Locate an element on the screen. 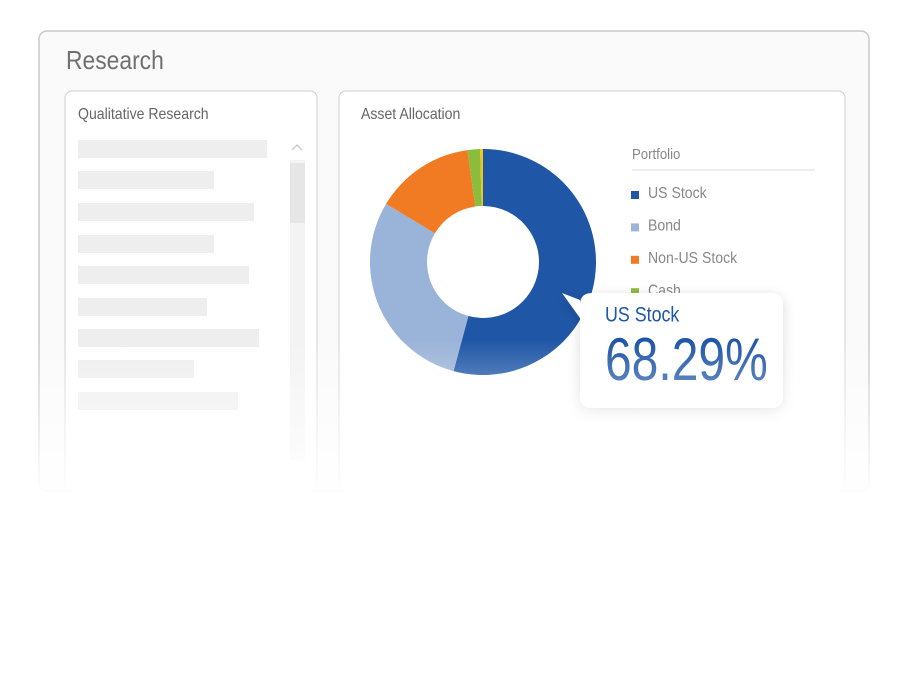  legend-label: US Stock is located at coordinates (677, 193).